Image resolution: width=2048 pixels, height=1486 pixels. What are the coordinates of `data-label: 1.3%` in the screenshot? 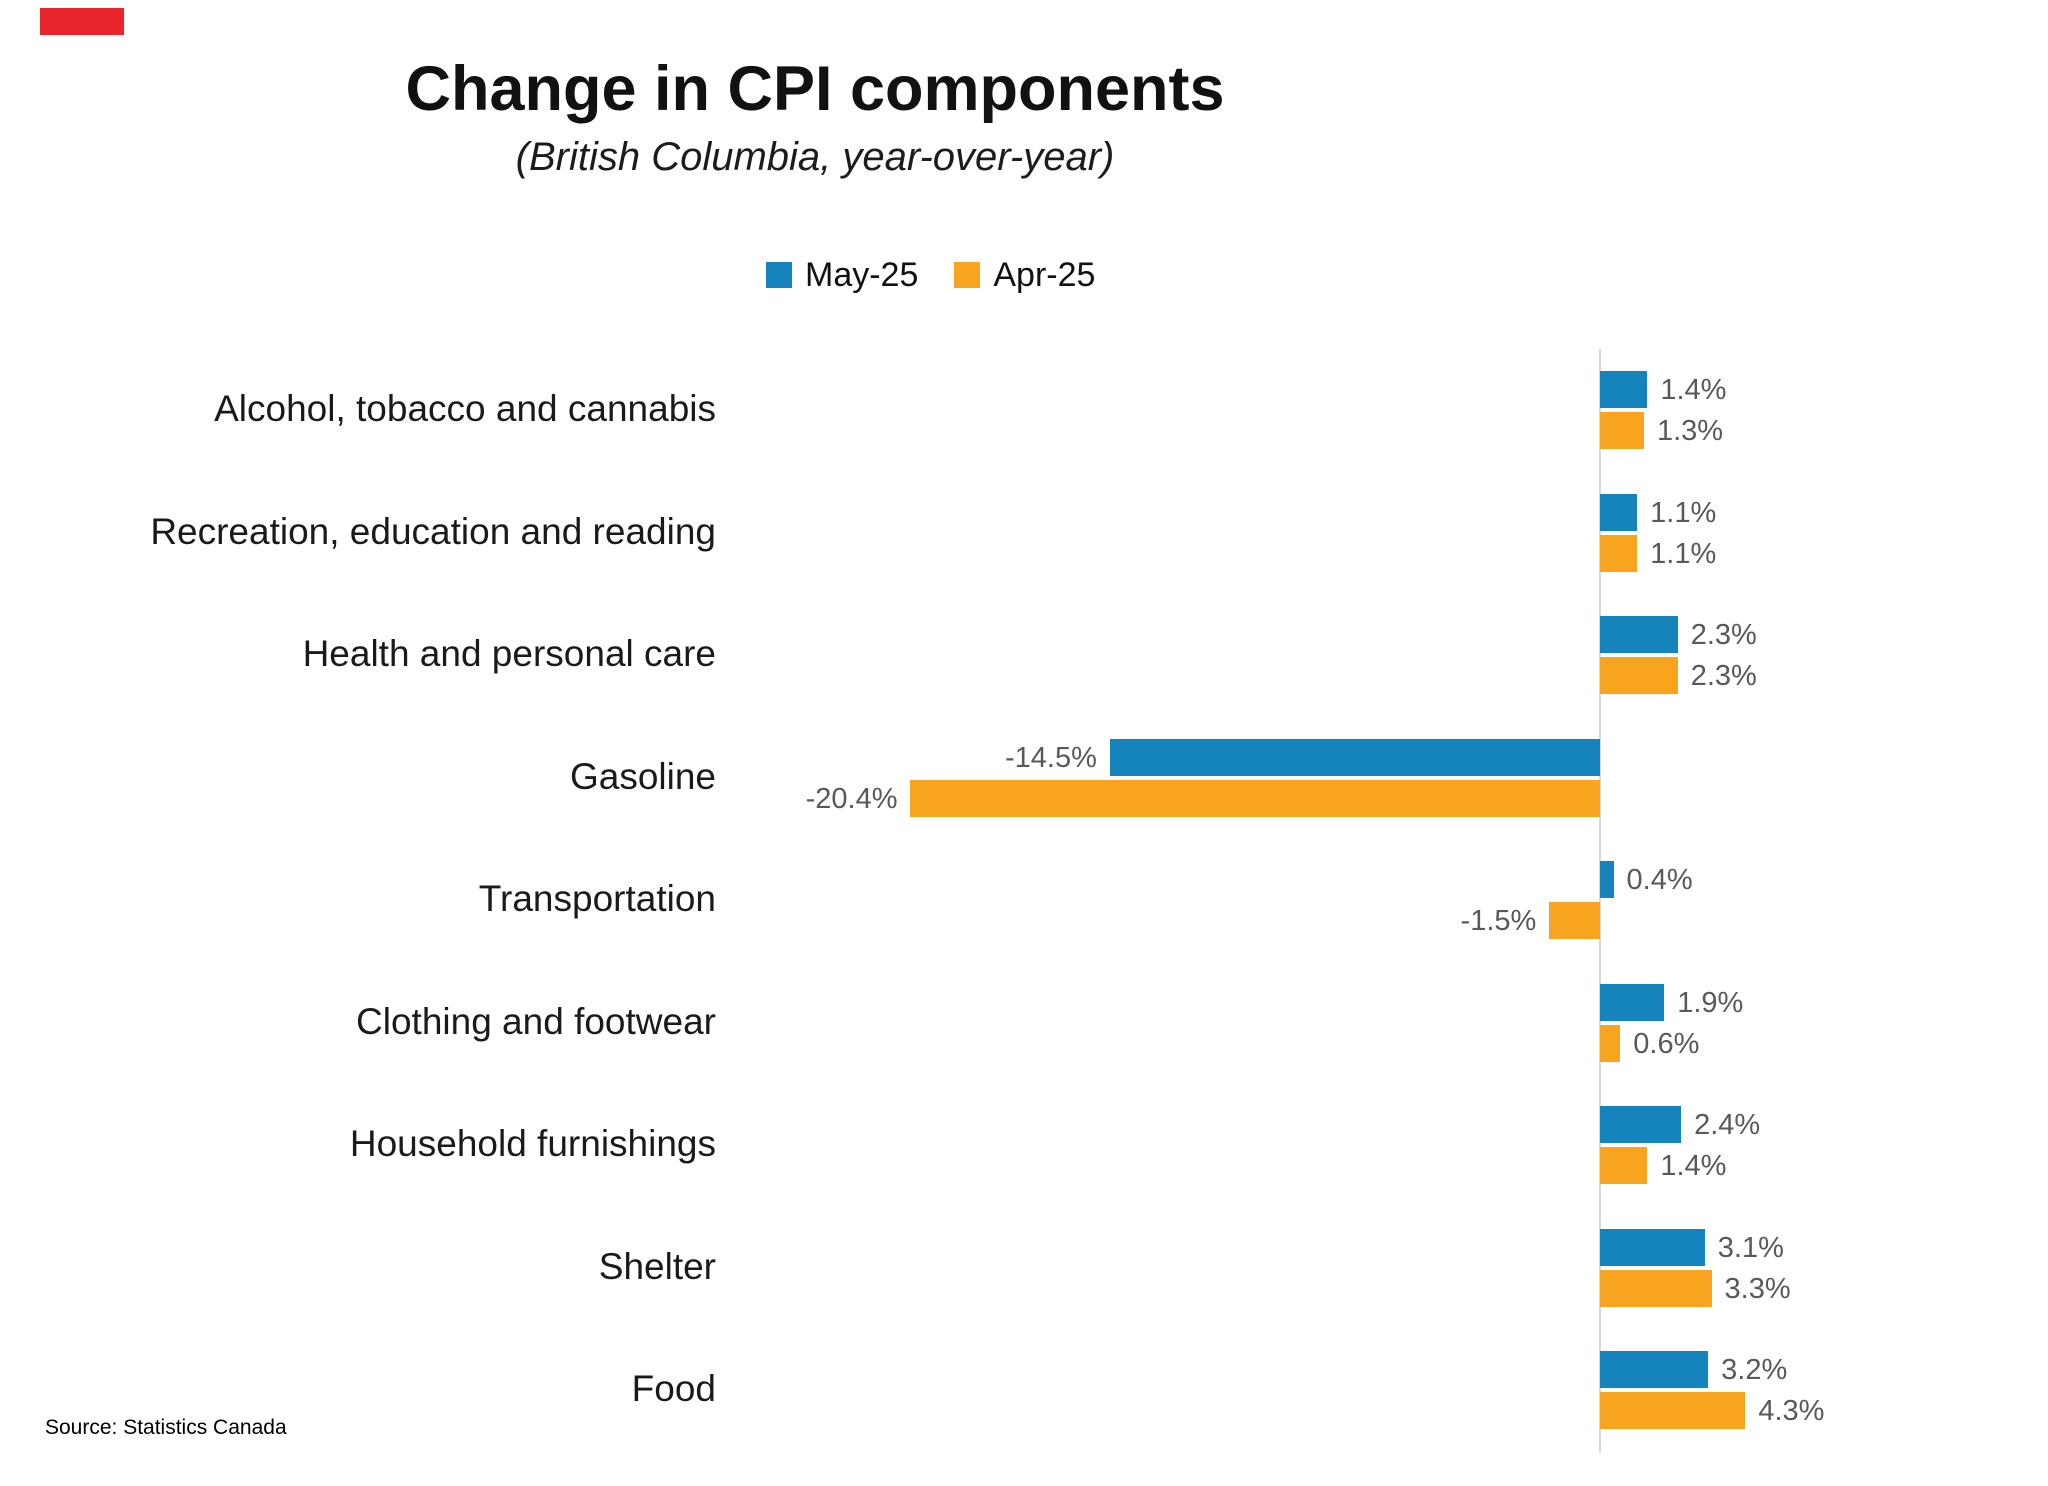 It's located at (1690, 431).